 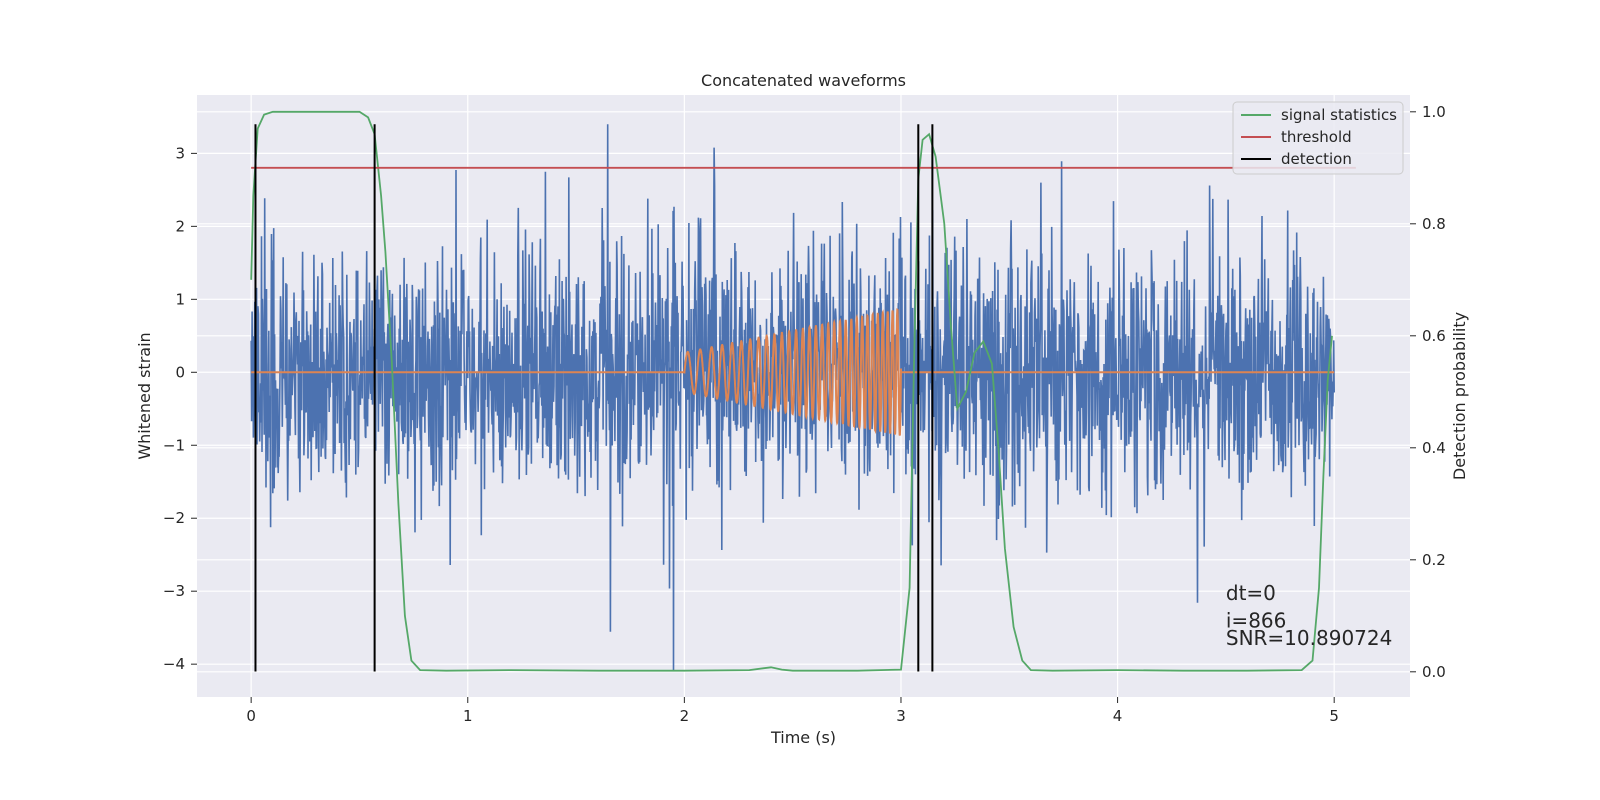 What do you see at coordinates (803, 737) in the screenshot?
I see `x-axis-label: Time (s)` at bounding box center [803, 737].